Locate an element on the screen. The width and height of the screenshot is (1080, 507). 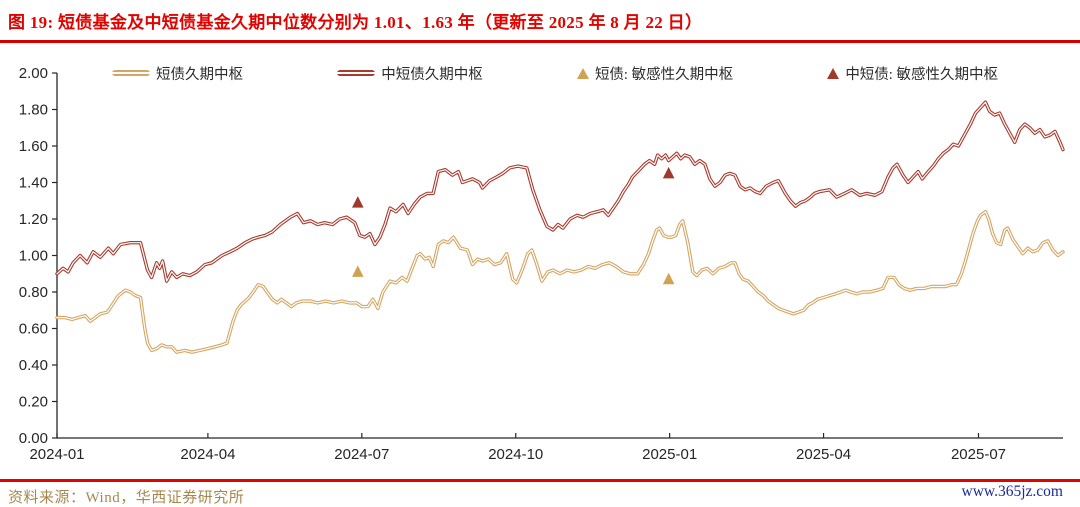
chart-legend: 短债久期中枢 中短债久期中枢 短债: 敏感性久期中枢 中短债: 敏感性久期中枢 is located at coordinates (555, 73).